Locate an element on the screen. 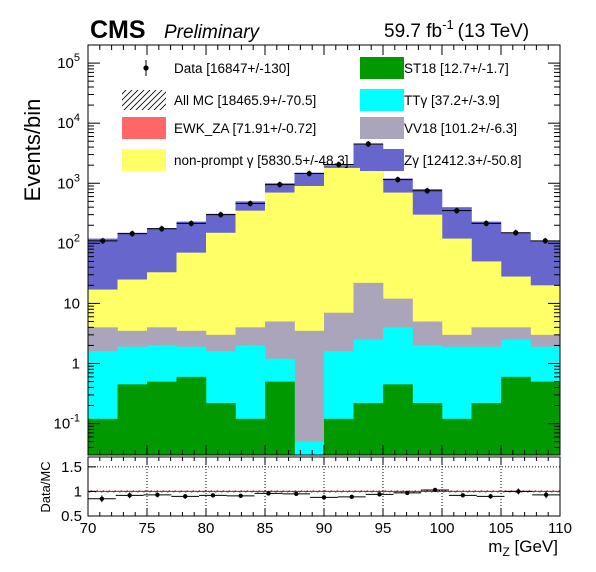 The image size is (596, 572). x-axis-title: mZ [GeV] is located at coordinates (523, 548).